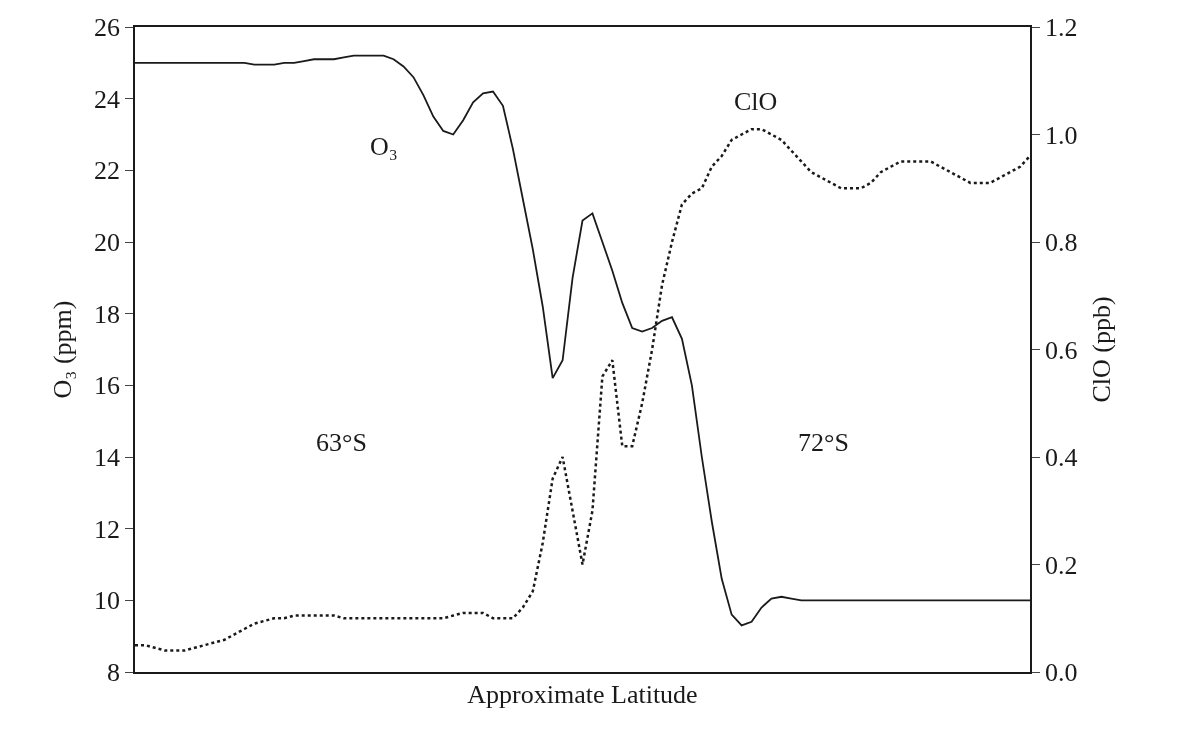  What do you see at coordinates (107, 314) in the screenshot?
I see `y-tick-label: 18` at bounding box center [107, 314].